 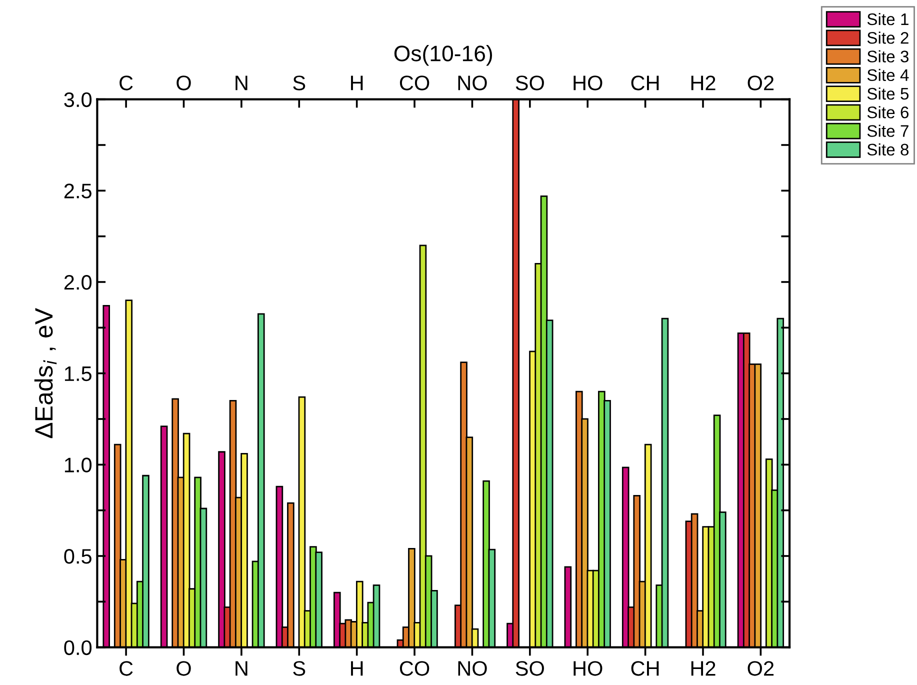 What do you see at coordinates (299, 668) in the screenshot?
I see `category-label: S` at bounding box center [299, 668].